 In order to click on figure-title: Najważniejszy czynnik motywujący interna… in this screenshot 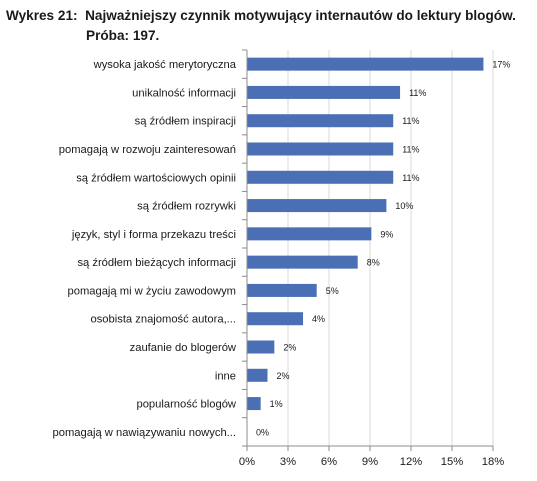, I will do `click(300, 15)`.